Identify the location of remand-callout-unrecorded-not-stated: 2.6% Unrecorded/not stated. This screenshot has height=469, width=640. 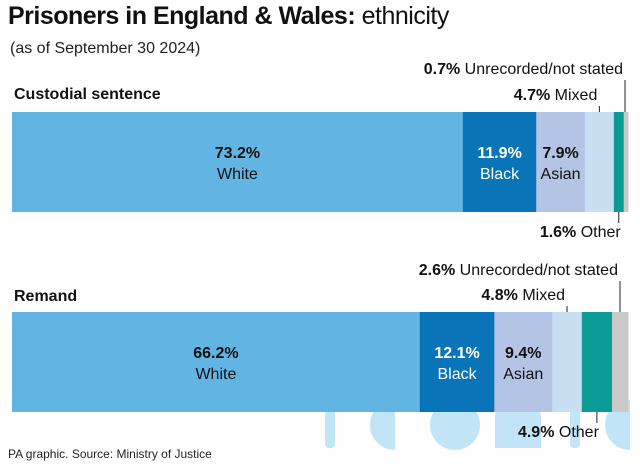
(518, 270).